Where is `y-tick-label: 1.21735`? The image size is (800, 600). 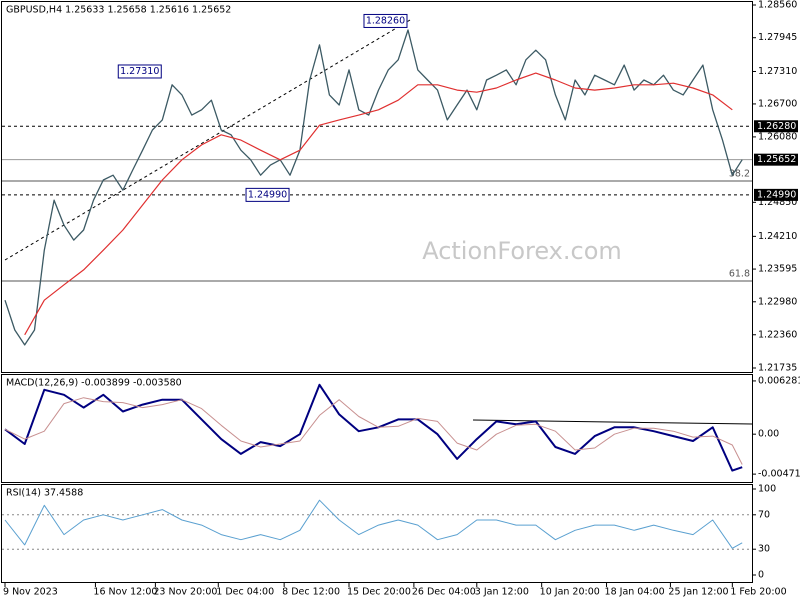
y-tick-label: 1.21735 is located at coordinates (777, 368).